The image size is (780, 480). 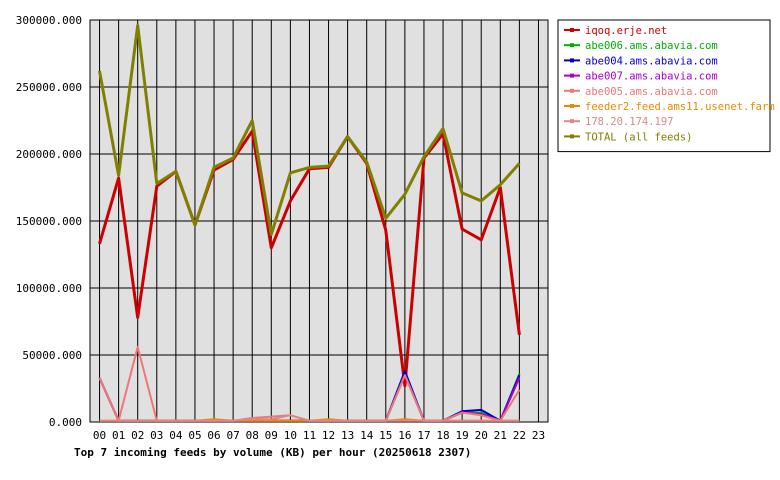 I want to click on y-tick-label: 0.000, so click(x=65, y=422).